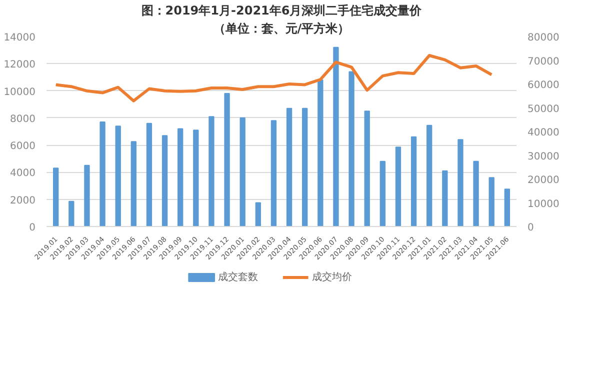  What do you see at coordinates (274, 78) in the screenshot?
I see `line-series` at bounding box center [274, 78].